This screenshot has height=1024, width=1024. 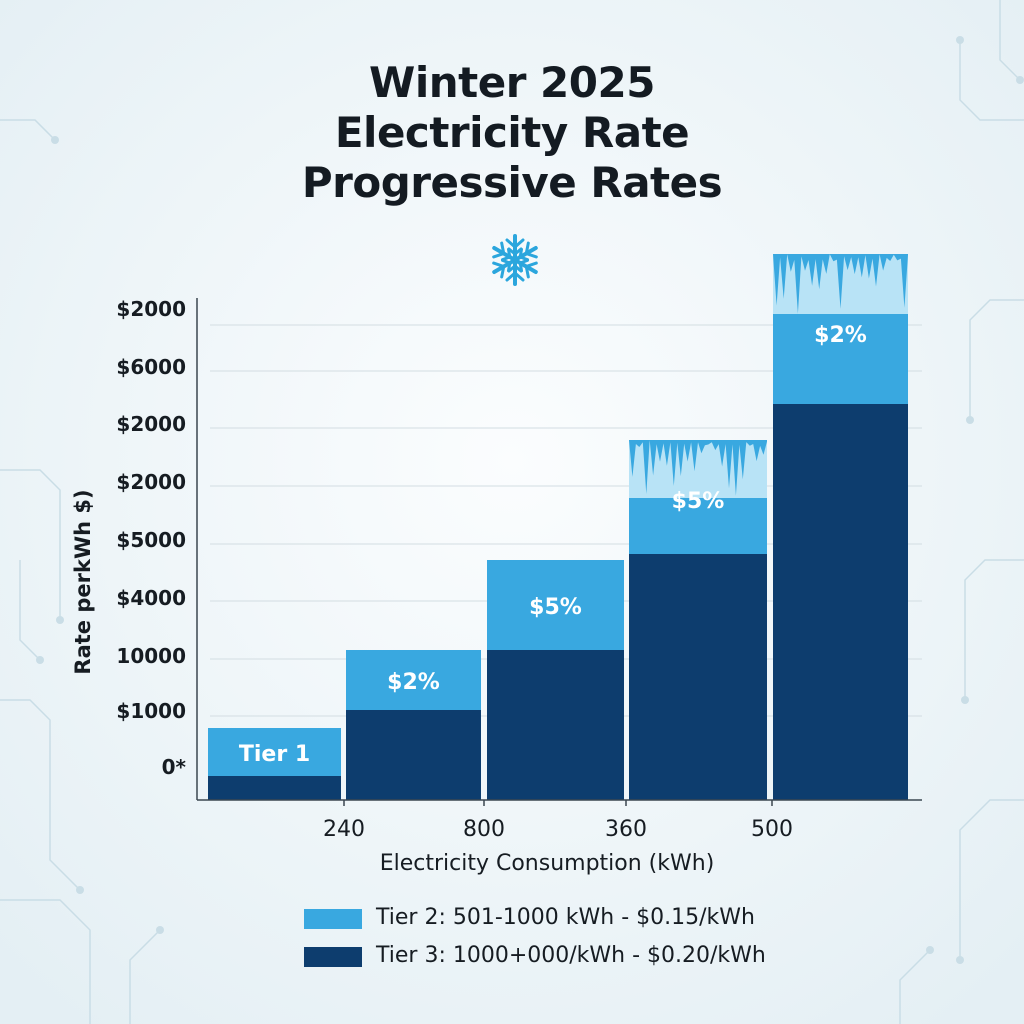 What do you see at coordinates (547, 863) in the screenshot?
I see `x-axis-label: Electricity Consumption (kWh)` at bounding box center [547, 863].